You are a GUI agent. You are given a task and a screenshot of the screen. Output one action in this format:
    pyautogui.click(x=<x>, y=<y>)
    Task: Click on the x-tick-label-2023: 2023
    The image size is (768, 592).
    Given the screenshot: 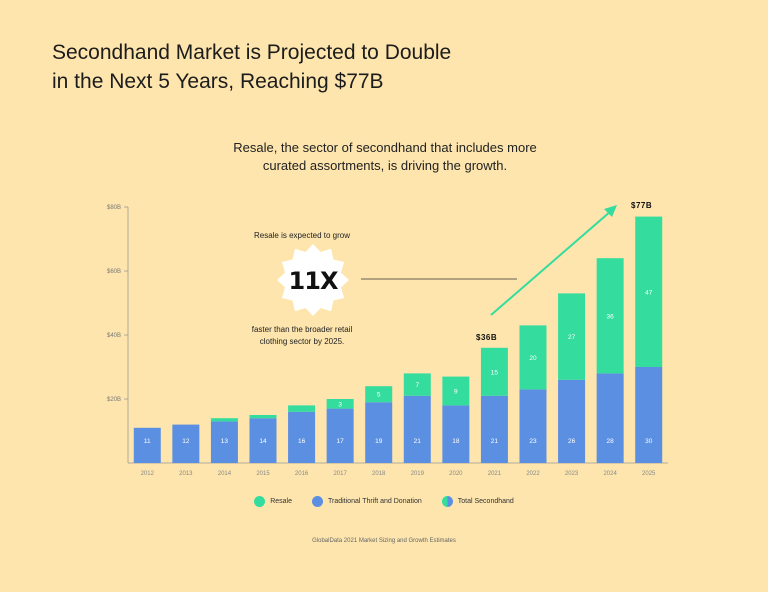 What is the action you would take?
    pyautogui.click(x=572, y=474)
    